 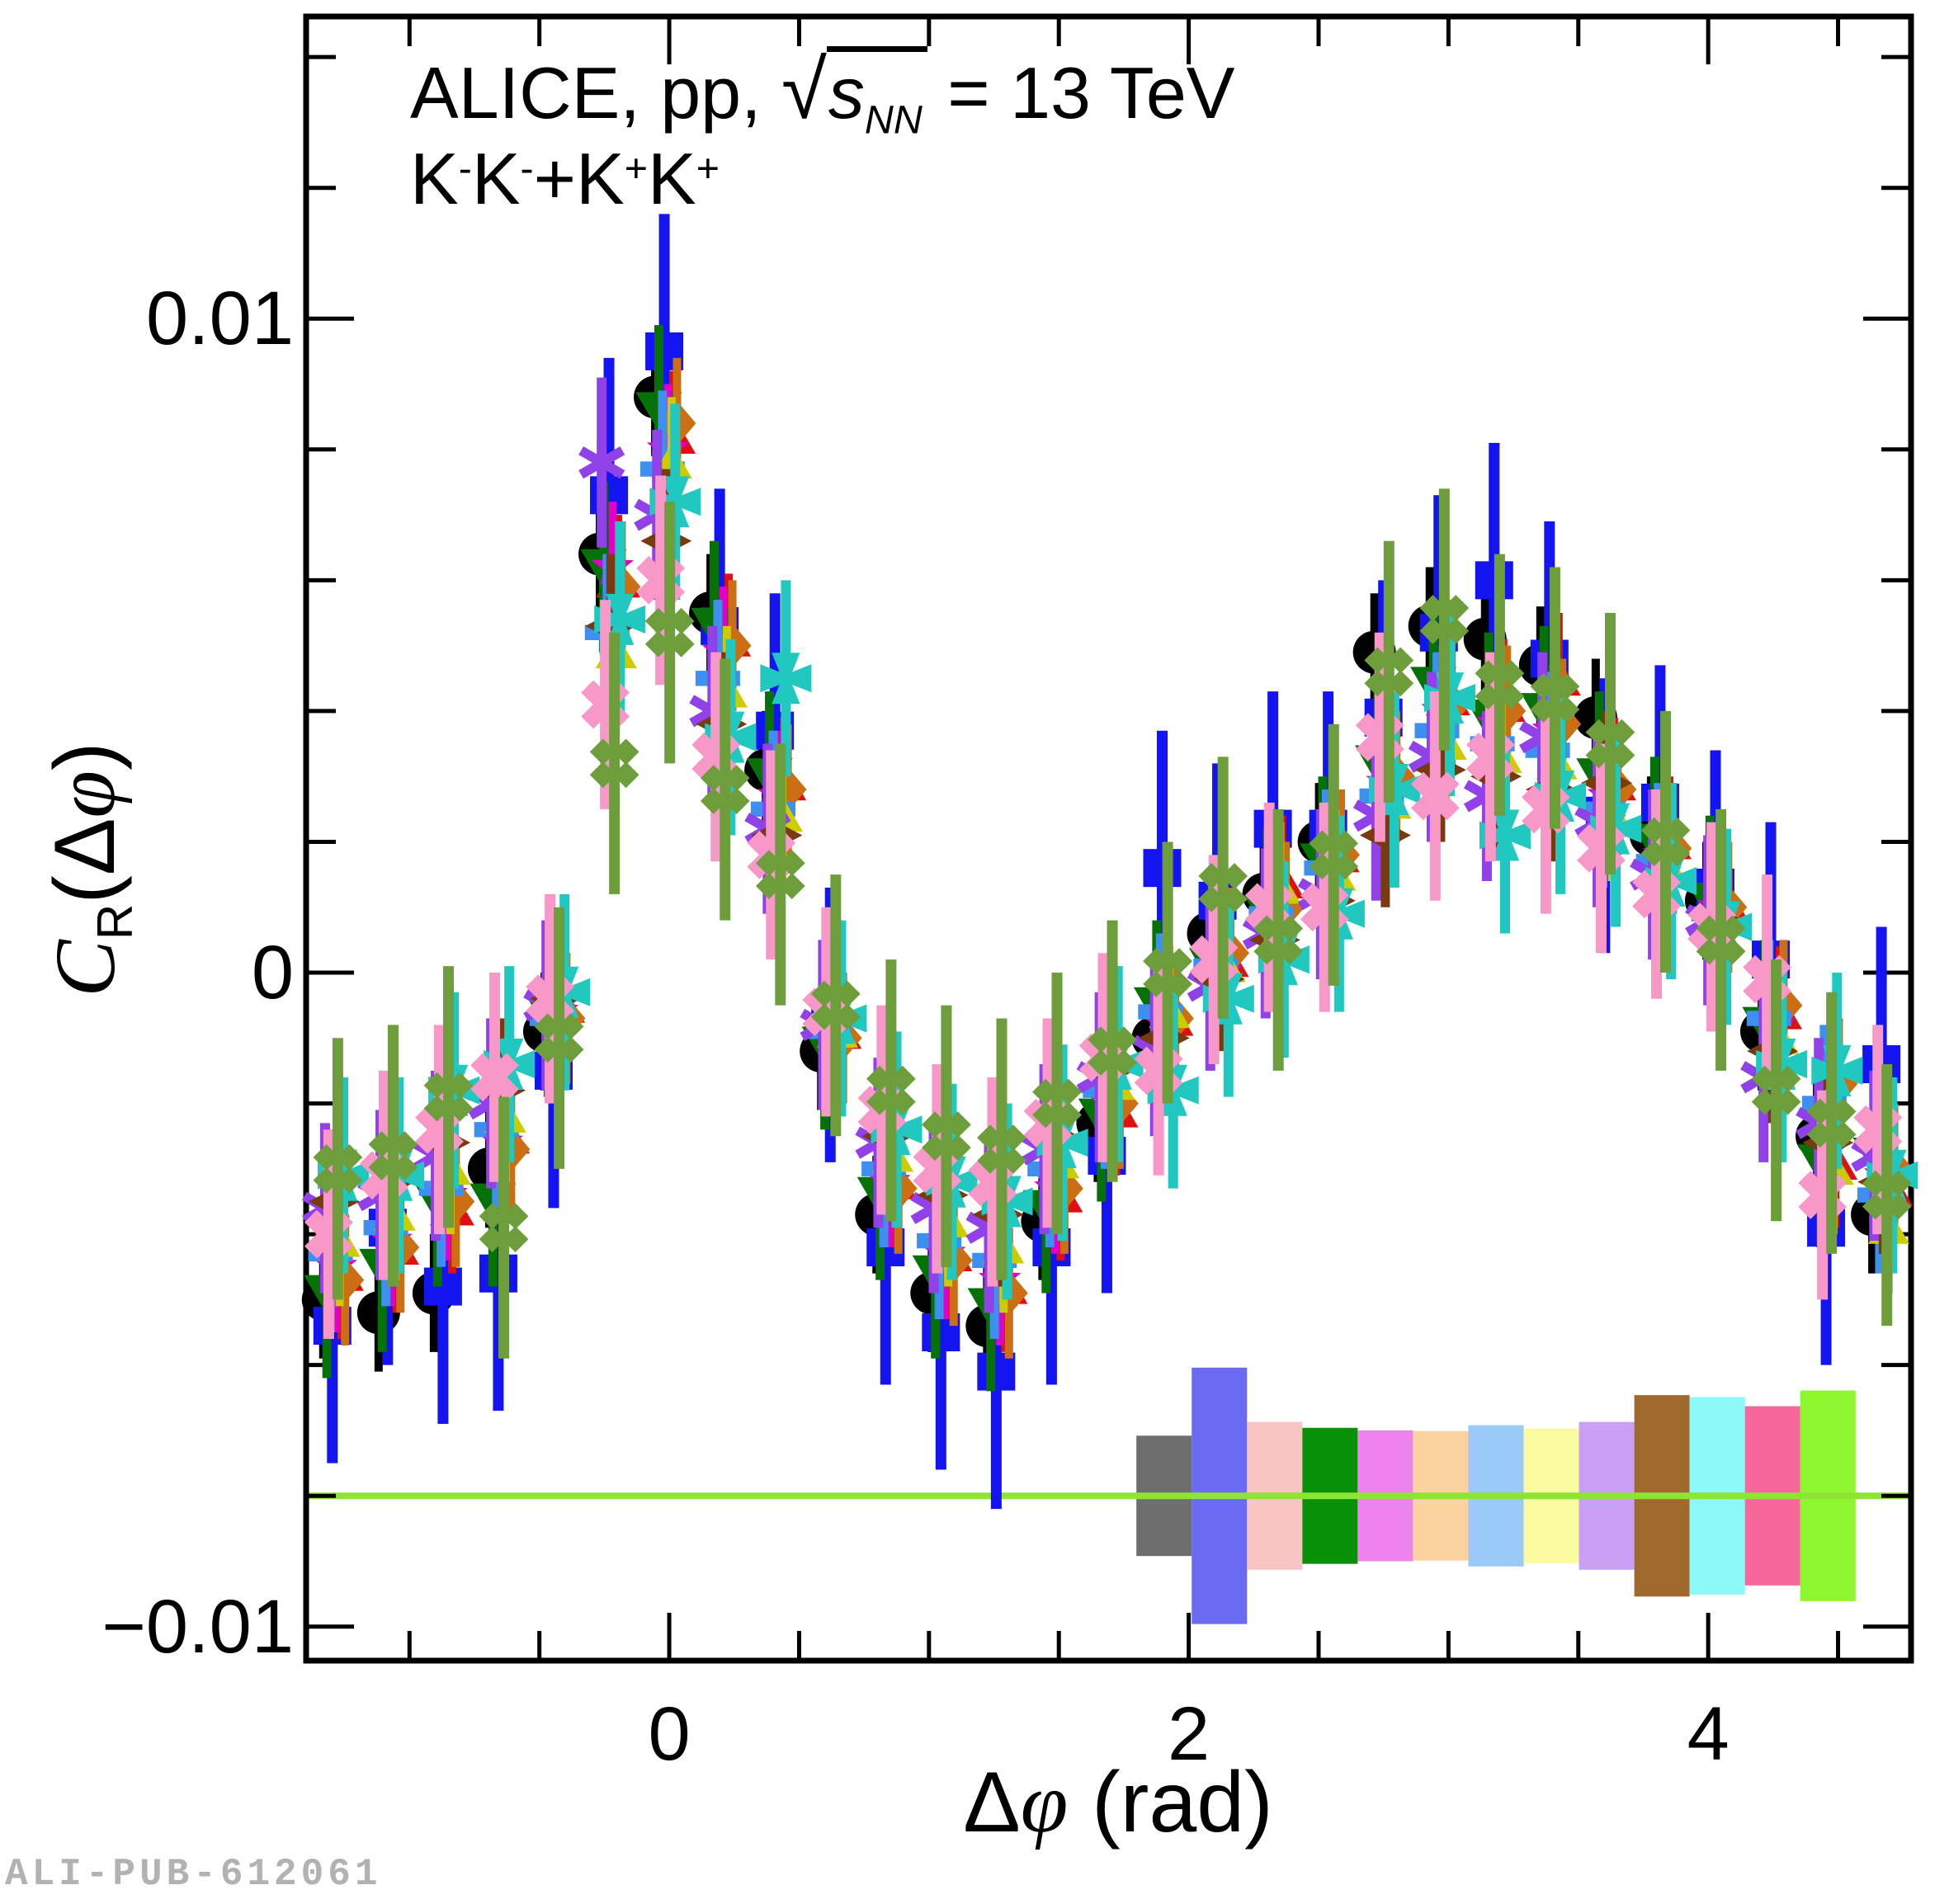 I want to click on experiment-label-suffix: = 13 TeV, so click(x=1081, y=93).